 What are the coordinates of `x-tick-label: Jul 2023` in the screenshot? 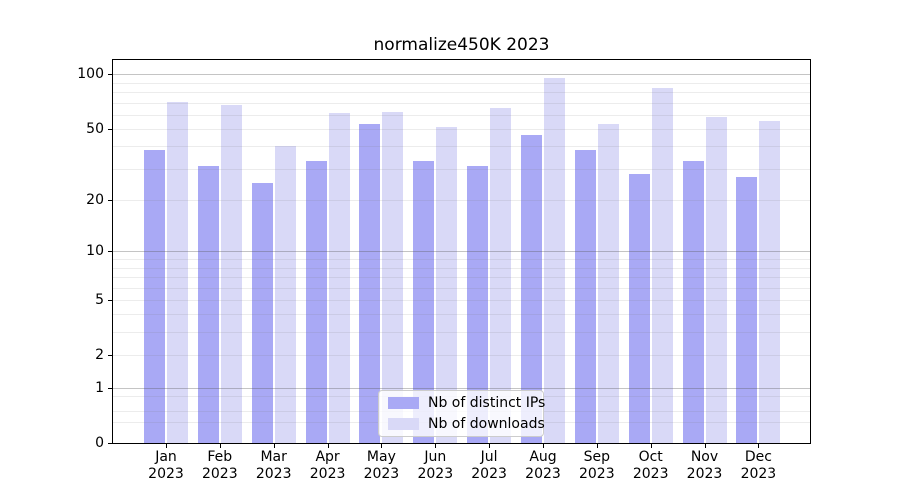 It's located at (489, 466).